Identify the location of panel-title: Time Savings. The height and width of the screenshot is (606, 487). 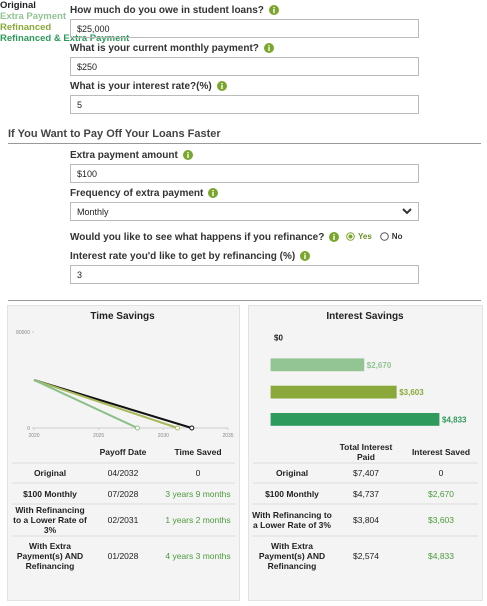
(122, 316).